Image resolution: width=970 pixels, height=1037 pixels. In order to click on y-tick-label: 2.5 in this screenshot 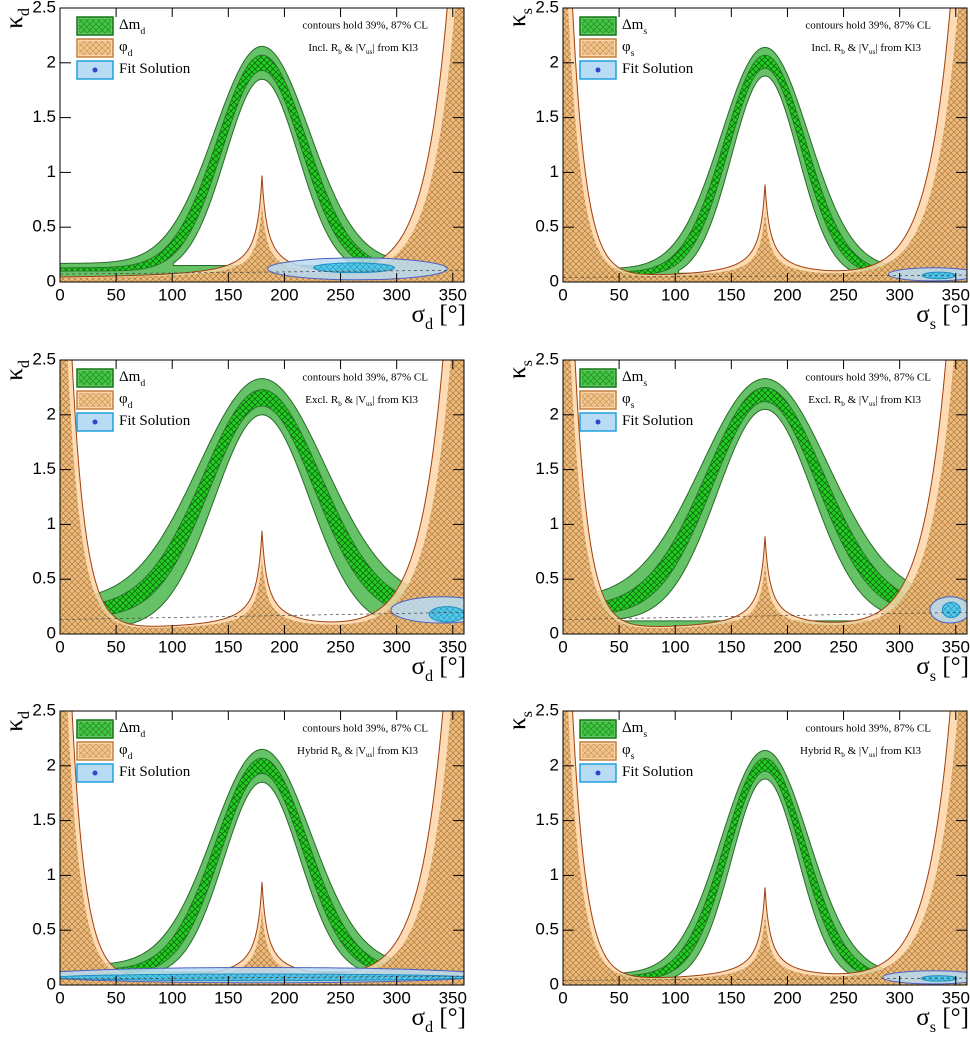, I will do `click(547, 709)`.